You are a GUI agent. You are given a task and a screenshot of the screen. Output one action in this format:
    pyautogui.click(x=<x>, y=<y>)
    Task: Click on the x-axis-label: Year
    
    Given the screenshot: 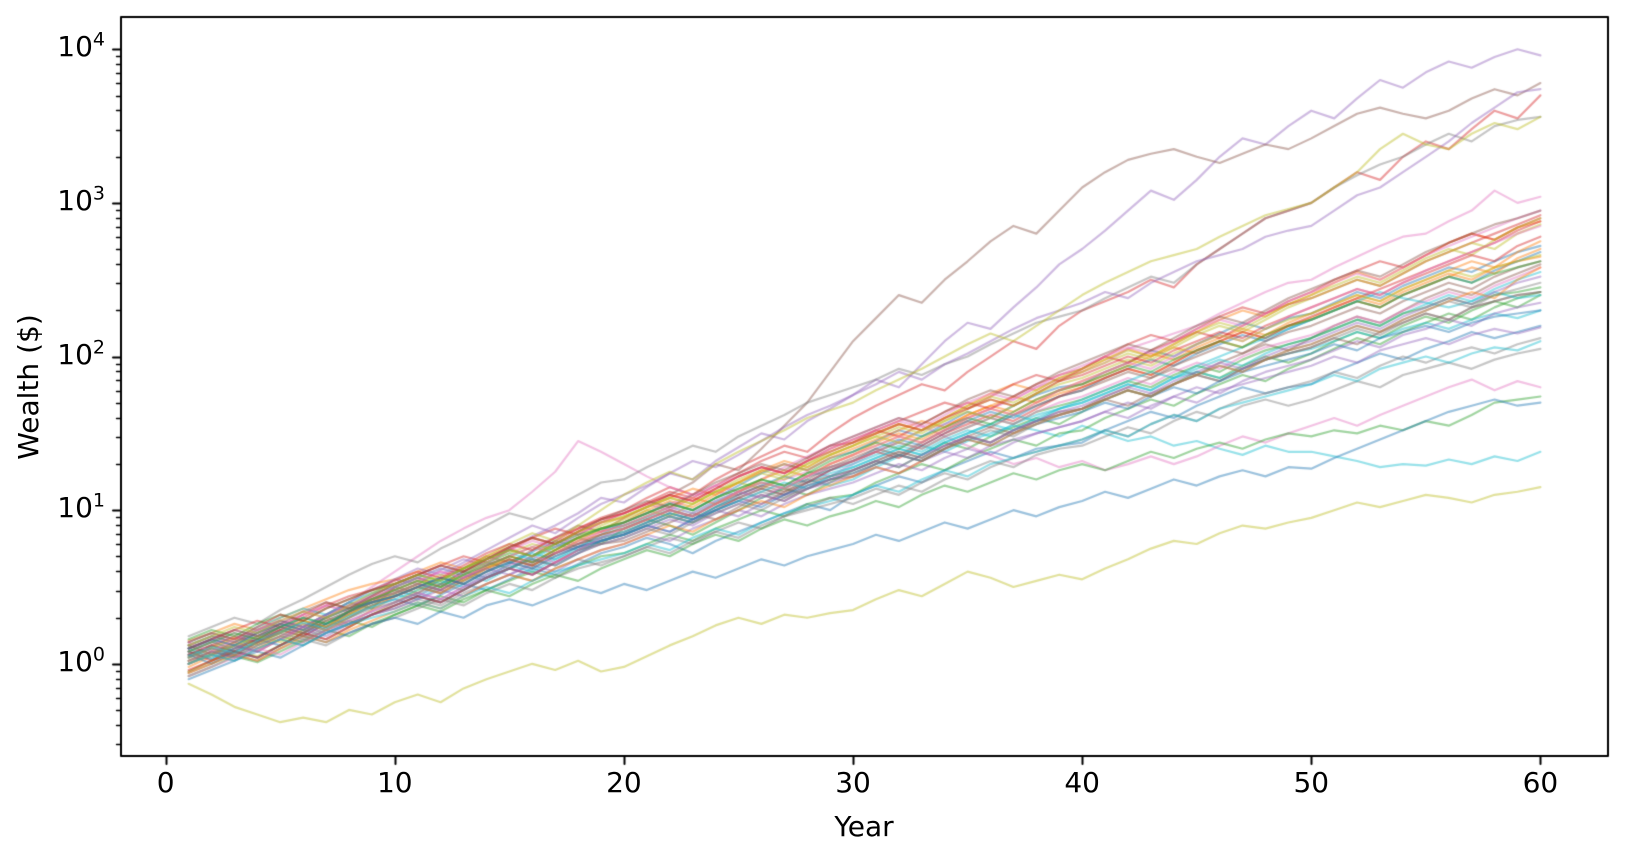 What is the action you would take?
    pyautogui.click(x=864, y=826)
    